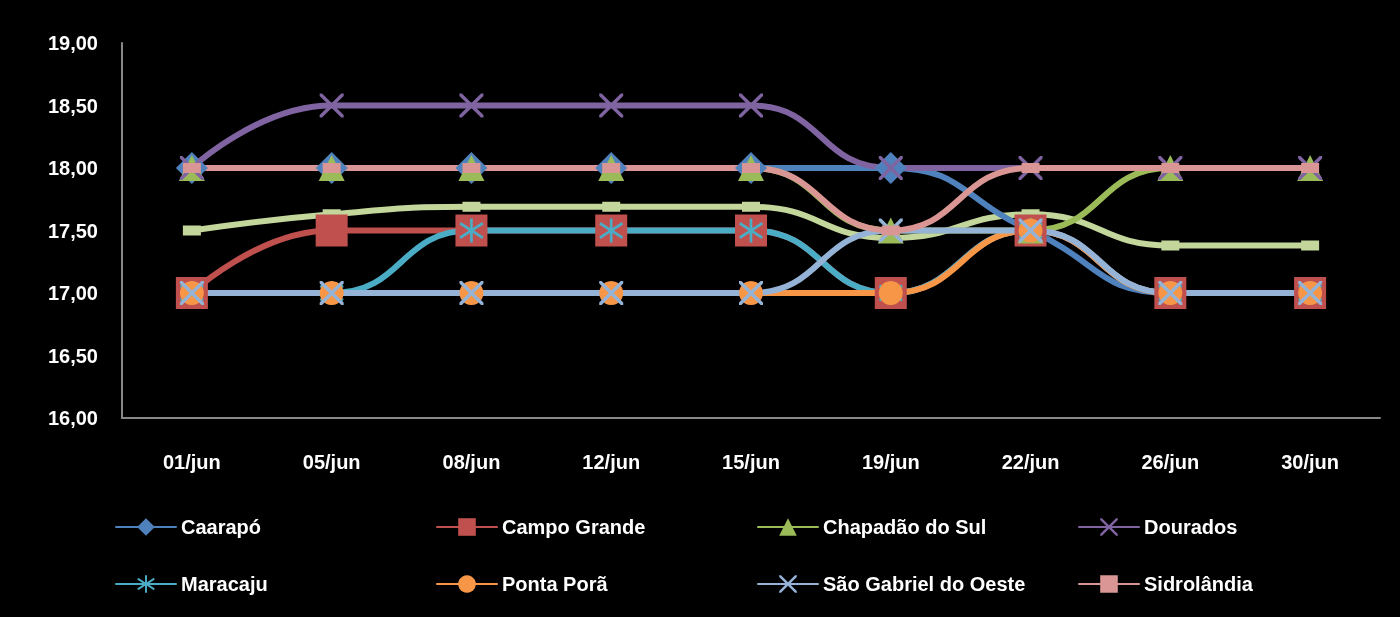 The width and height of the screenshot is (1400, 617). What do you see at coordinates (924, 584) in the screenshot?
I see `legend-label: São Gabriel do Oeste` at bounding box center [924, 584].